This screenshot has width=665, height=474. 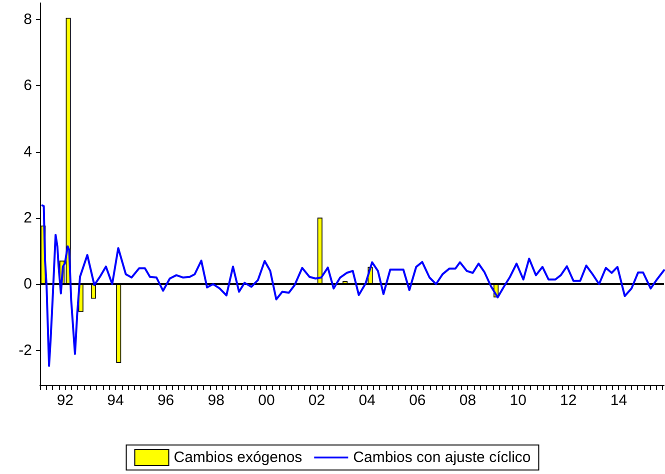 I want to click on x-tick-label: 10, so click(x=518, y=400).